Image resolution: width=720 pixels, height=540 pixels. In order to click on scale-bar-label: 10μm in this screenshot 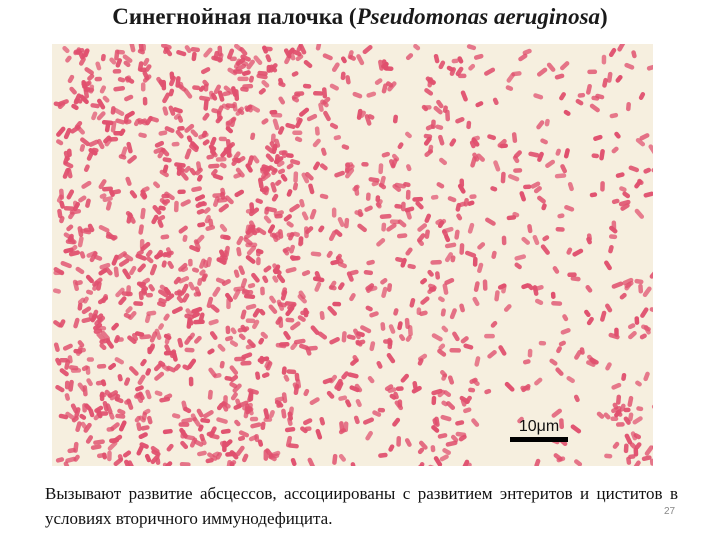, I will do `click(539, 426)`.